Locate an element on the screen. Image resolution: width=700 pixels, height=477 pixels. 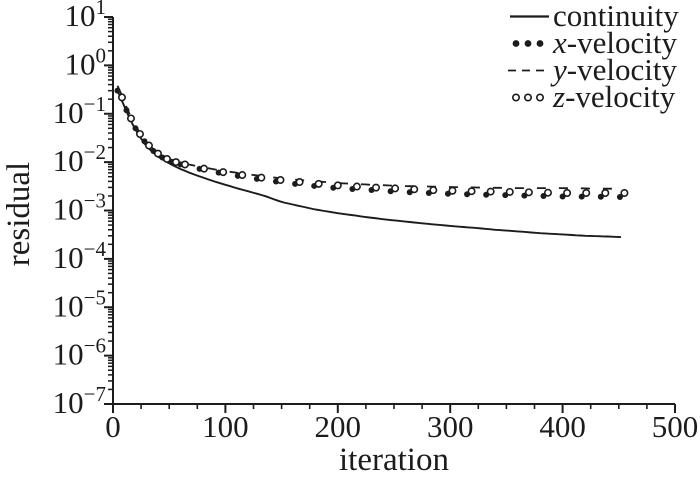
y-tick-label: 101 is located at coordinates (86, 16).